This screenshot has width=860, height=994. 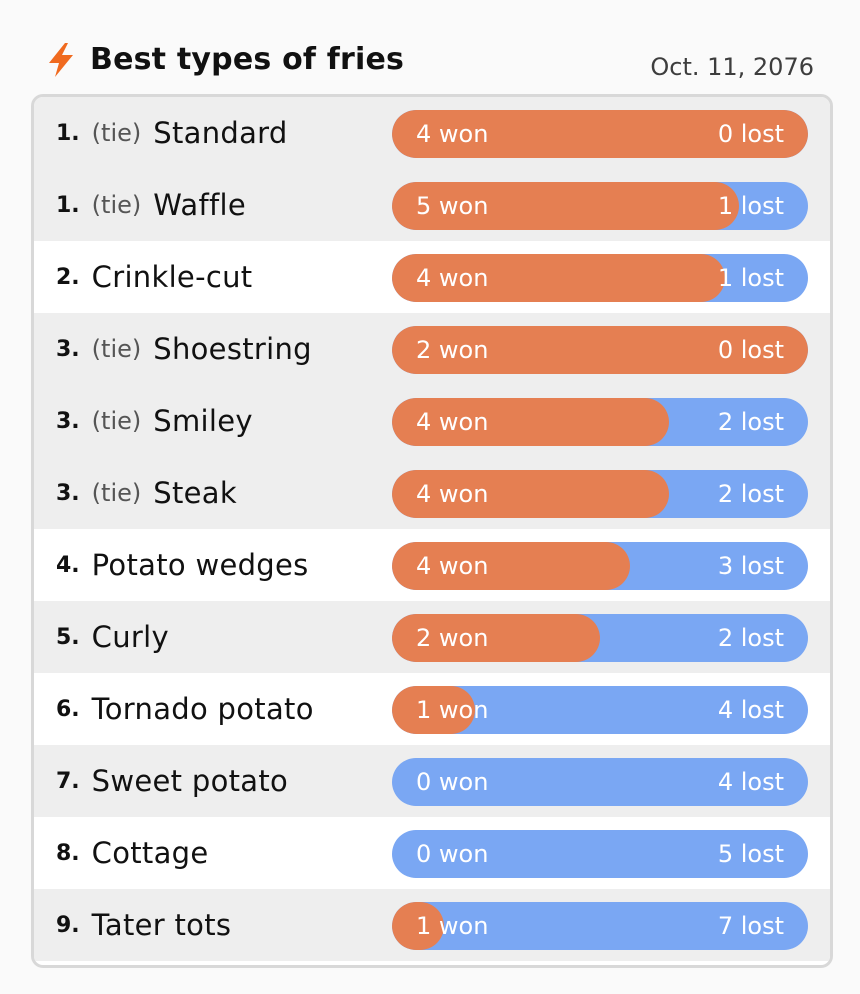 I want to click on table-row: 4. Potato wedges 4 won 3 lost, so click(x=432, y=565).